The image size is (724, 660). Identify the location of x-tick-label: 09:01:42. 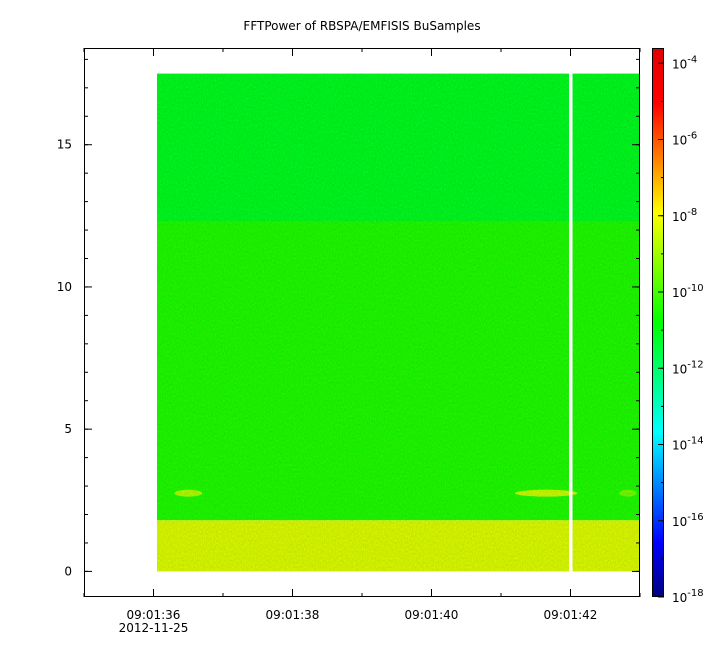
(571, 615).